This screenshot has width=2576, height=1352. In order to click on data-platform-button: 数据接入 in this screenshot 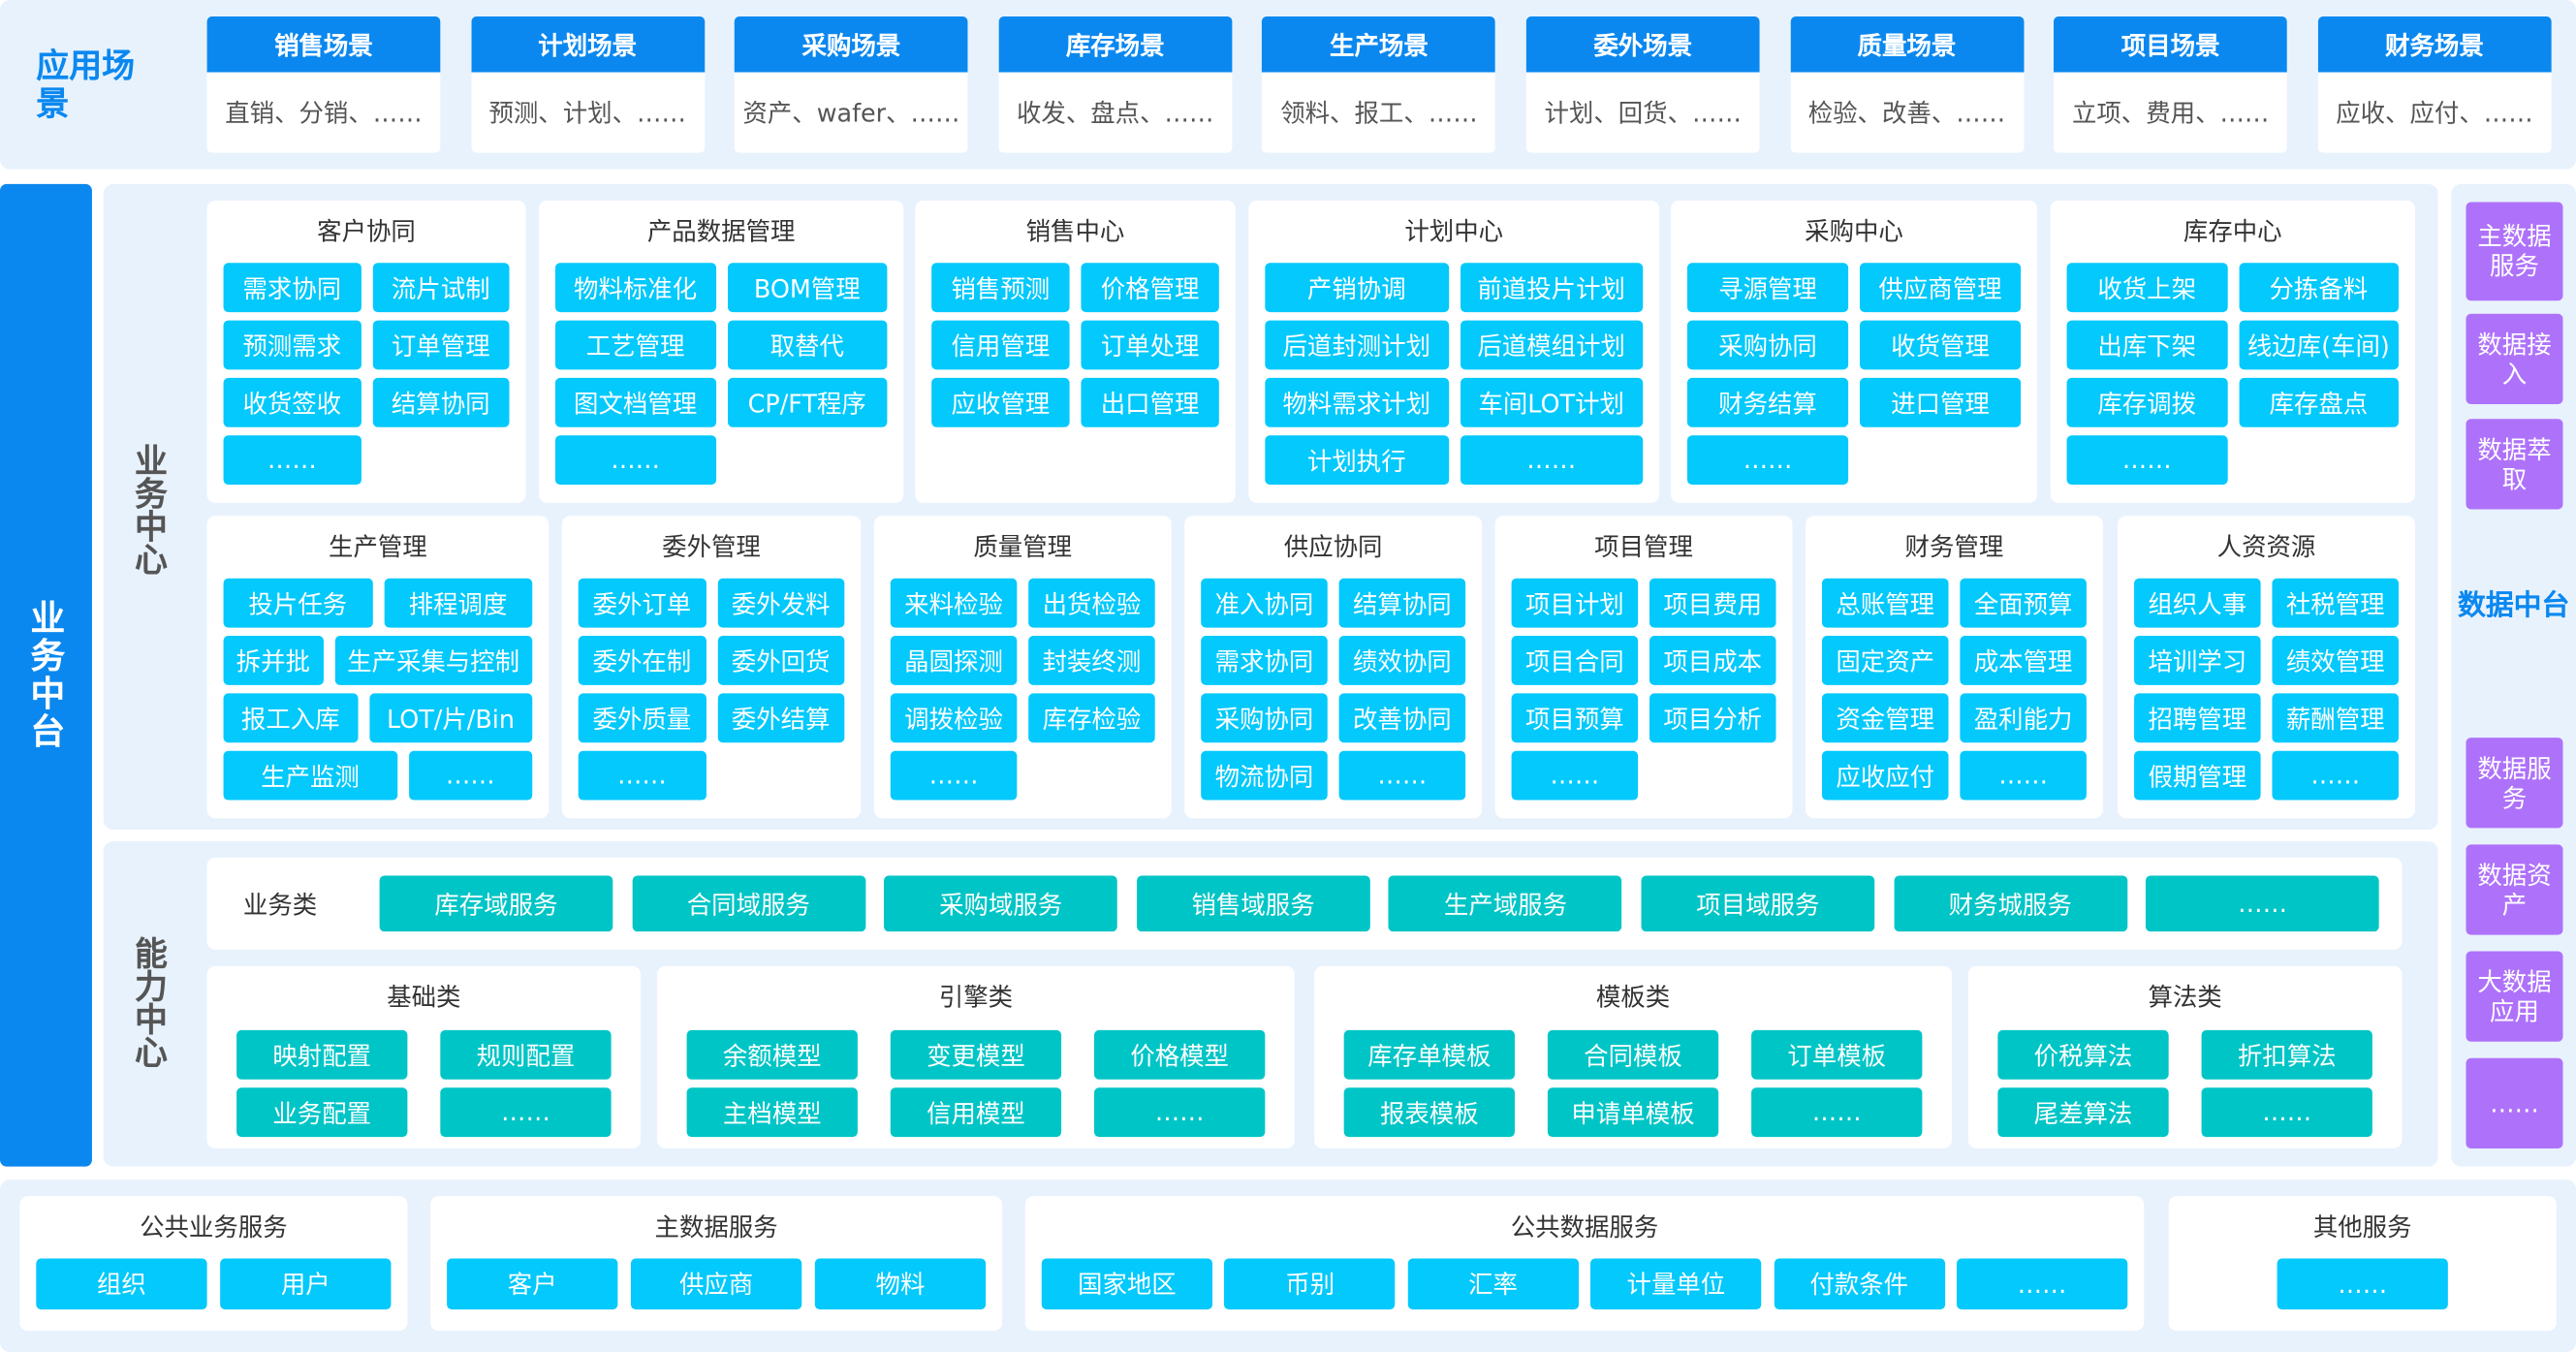, I will do `click(2514, 359)`.